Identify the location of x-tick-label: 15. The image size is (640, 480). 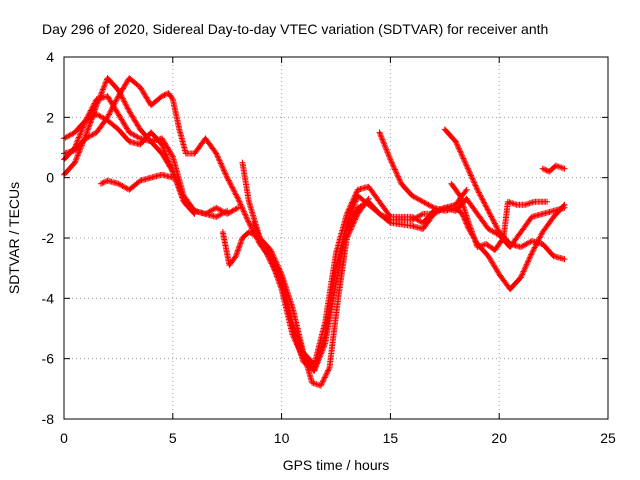
(391, 438).